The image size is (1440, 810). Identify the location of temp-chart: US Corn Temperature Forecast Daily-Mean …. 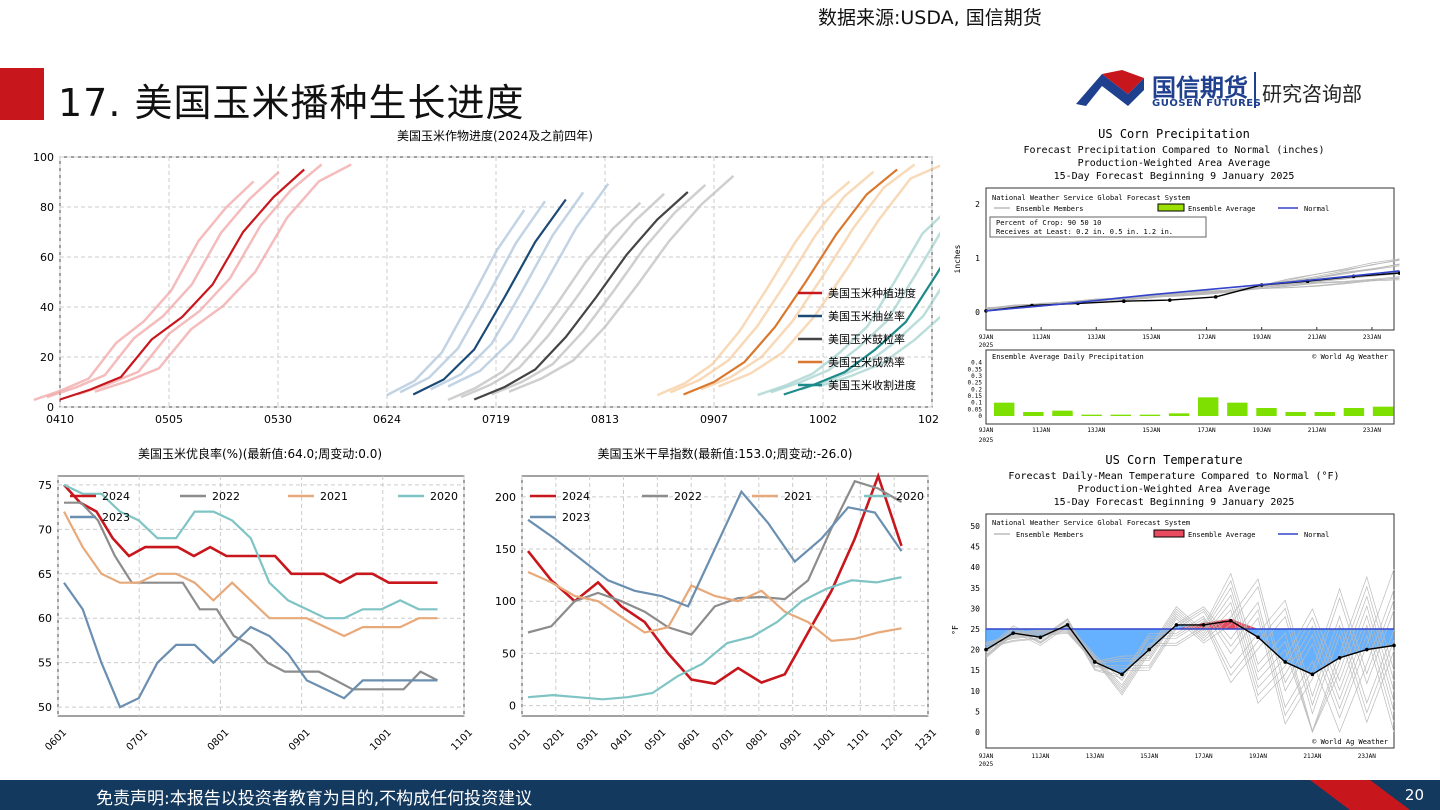
(1174, 613).